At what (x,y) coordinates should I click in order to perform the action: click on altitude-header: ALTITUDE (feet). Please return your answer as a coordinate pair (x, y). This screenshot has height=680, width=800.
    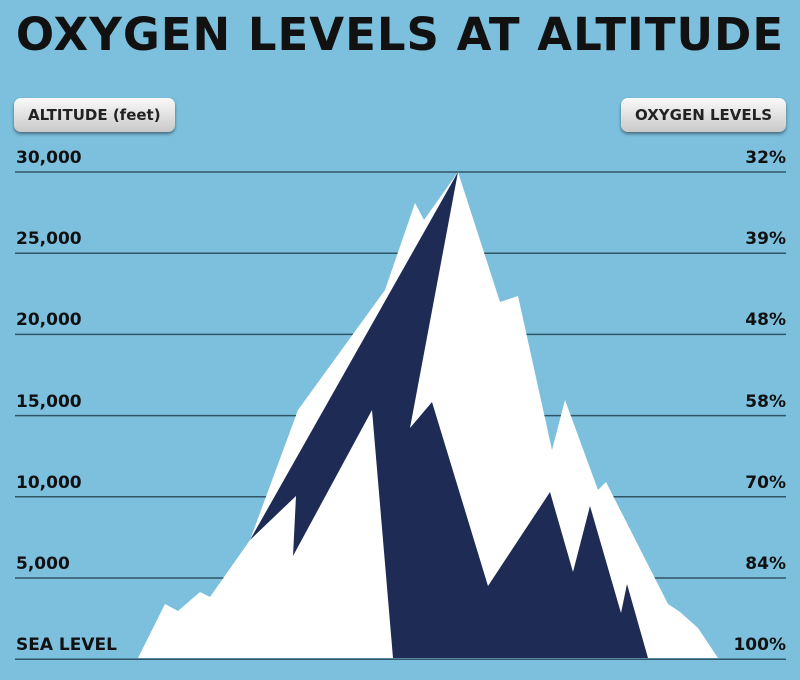
    Looking at the image, I should click on (94, 115).